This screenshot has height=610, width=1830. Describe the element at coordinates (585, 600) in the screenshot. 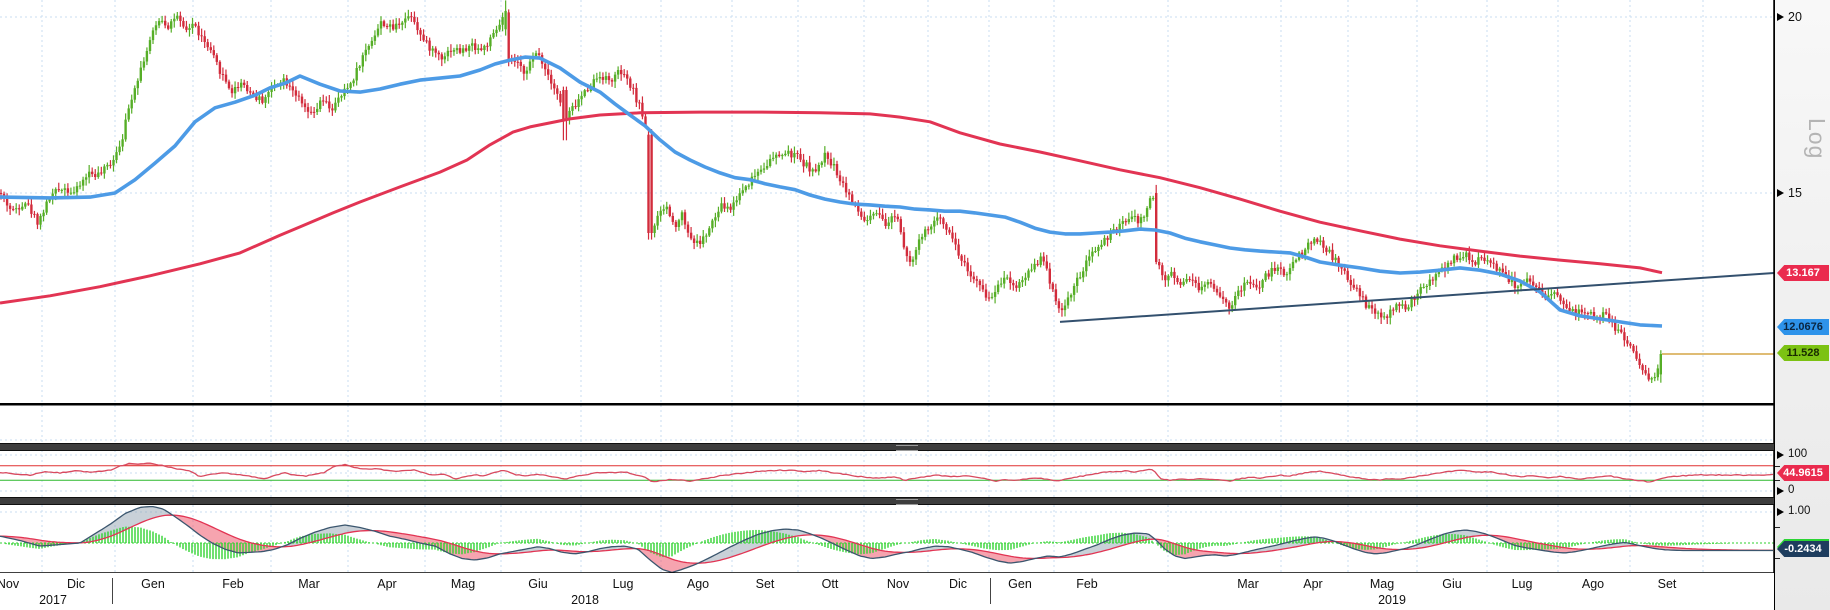

I see `x-axis-year-label: 2018` at that location.